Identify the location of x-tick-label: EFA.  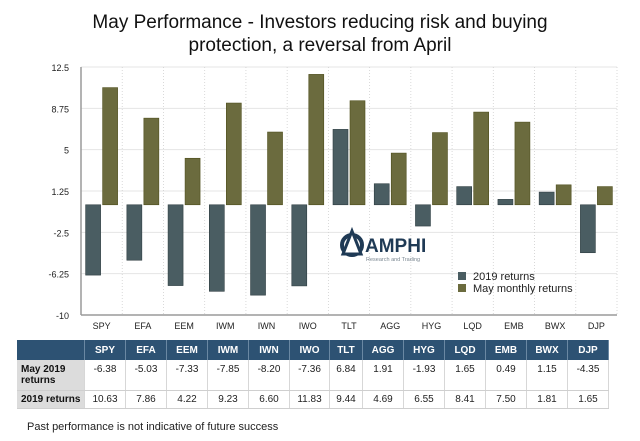
(142, 326).